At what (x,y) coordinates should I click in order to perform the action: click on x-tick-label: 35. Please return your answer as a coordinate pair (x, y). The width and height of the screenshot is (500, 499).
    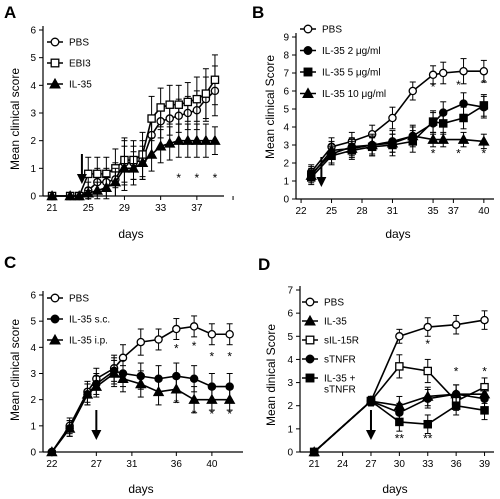
    Looking at the image, I should click on (434, 211).